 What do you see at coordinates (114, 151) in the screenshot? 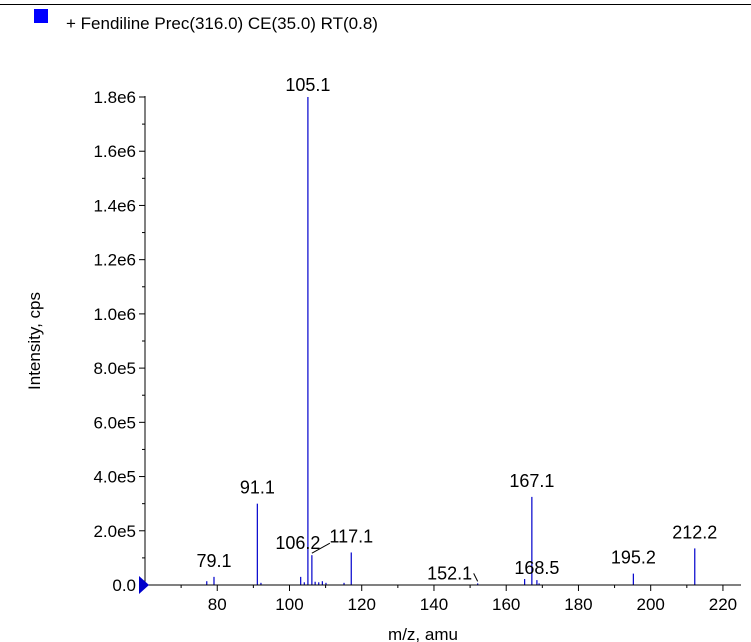
I see `y-tick-label: 1.6e6` at bounding box center [114, 151].